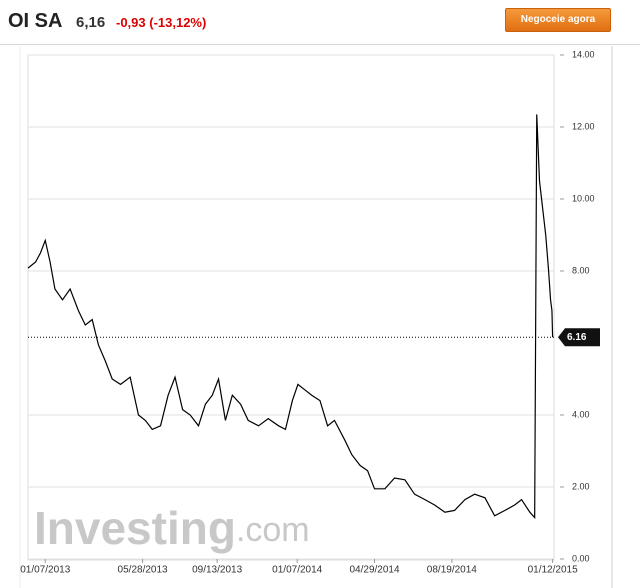 This screenshot has width=640, height=588. I want to click on last-price-box, so click(579, 337).